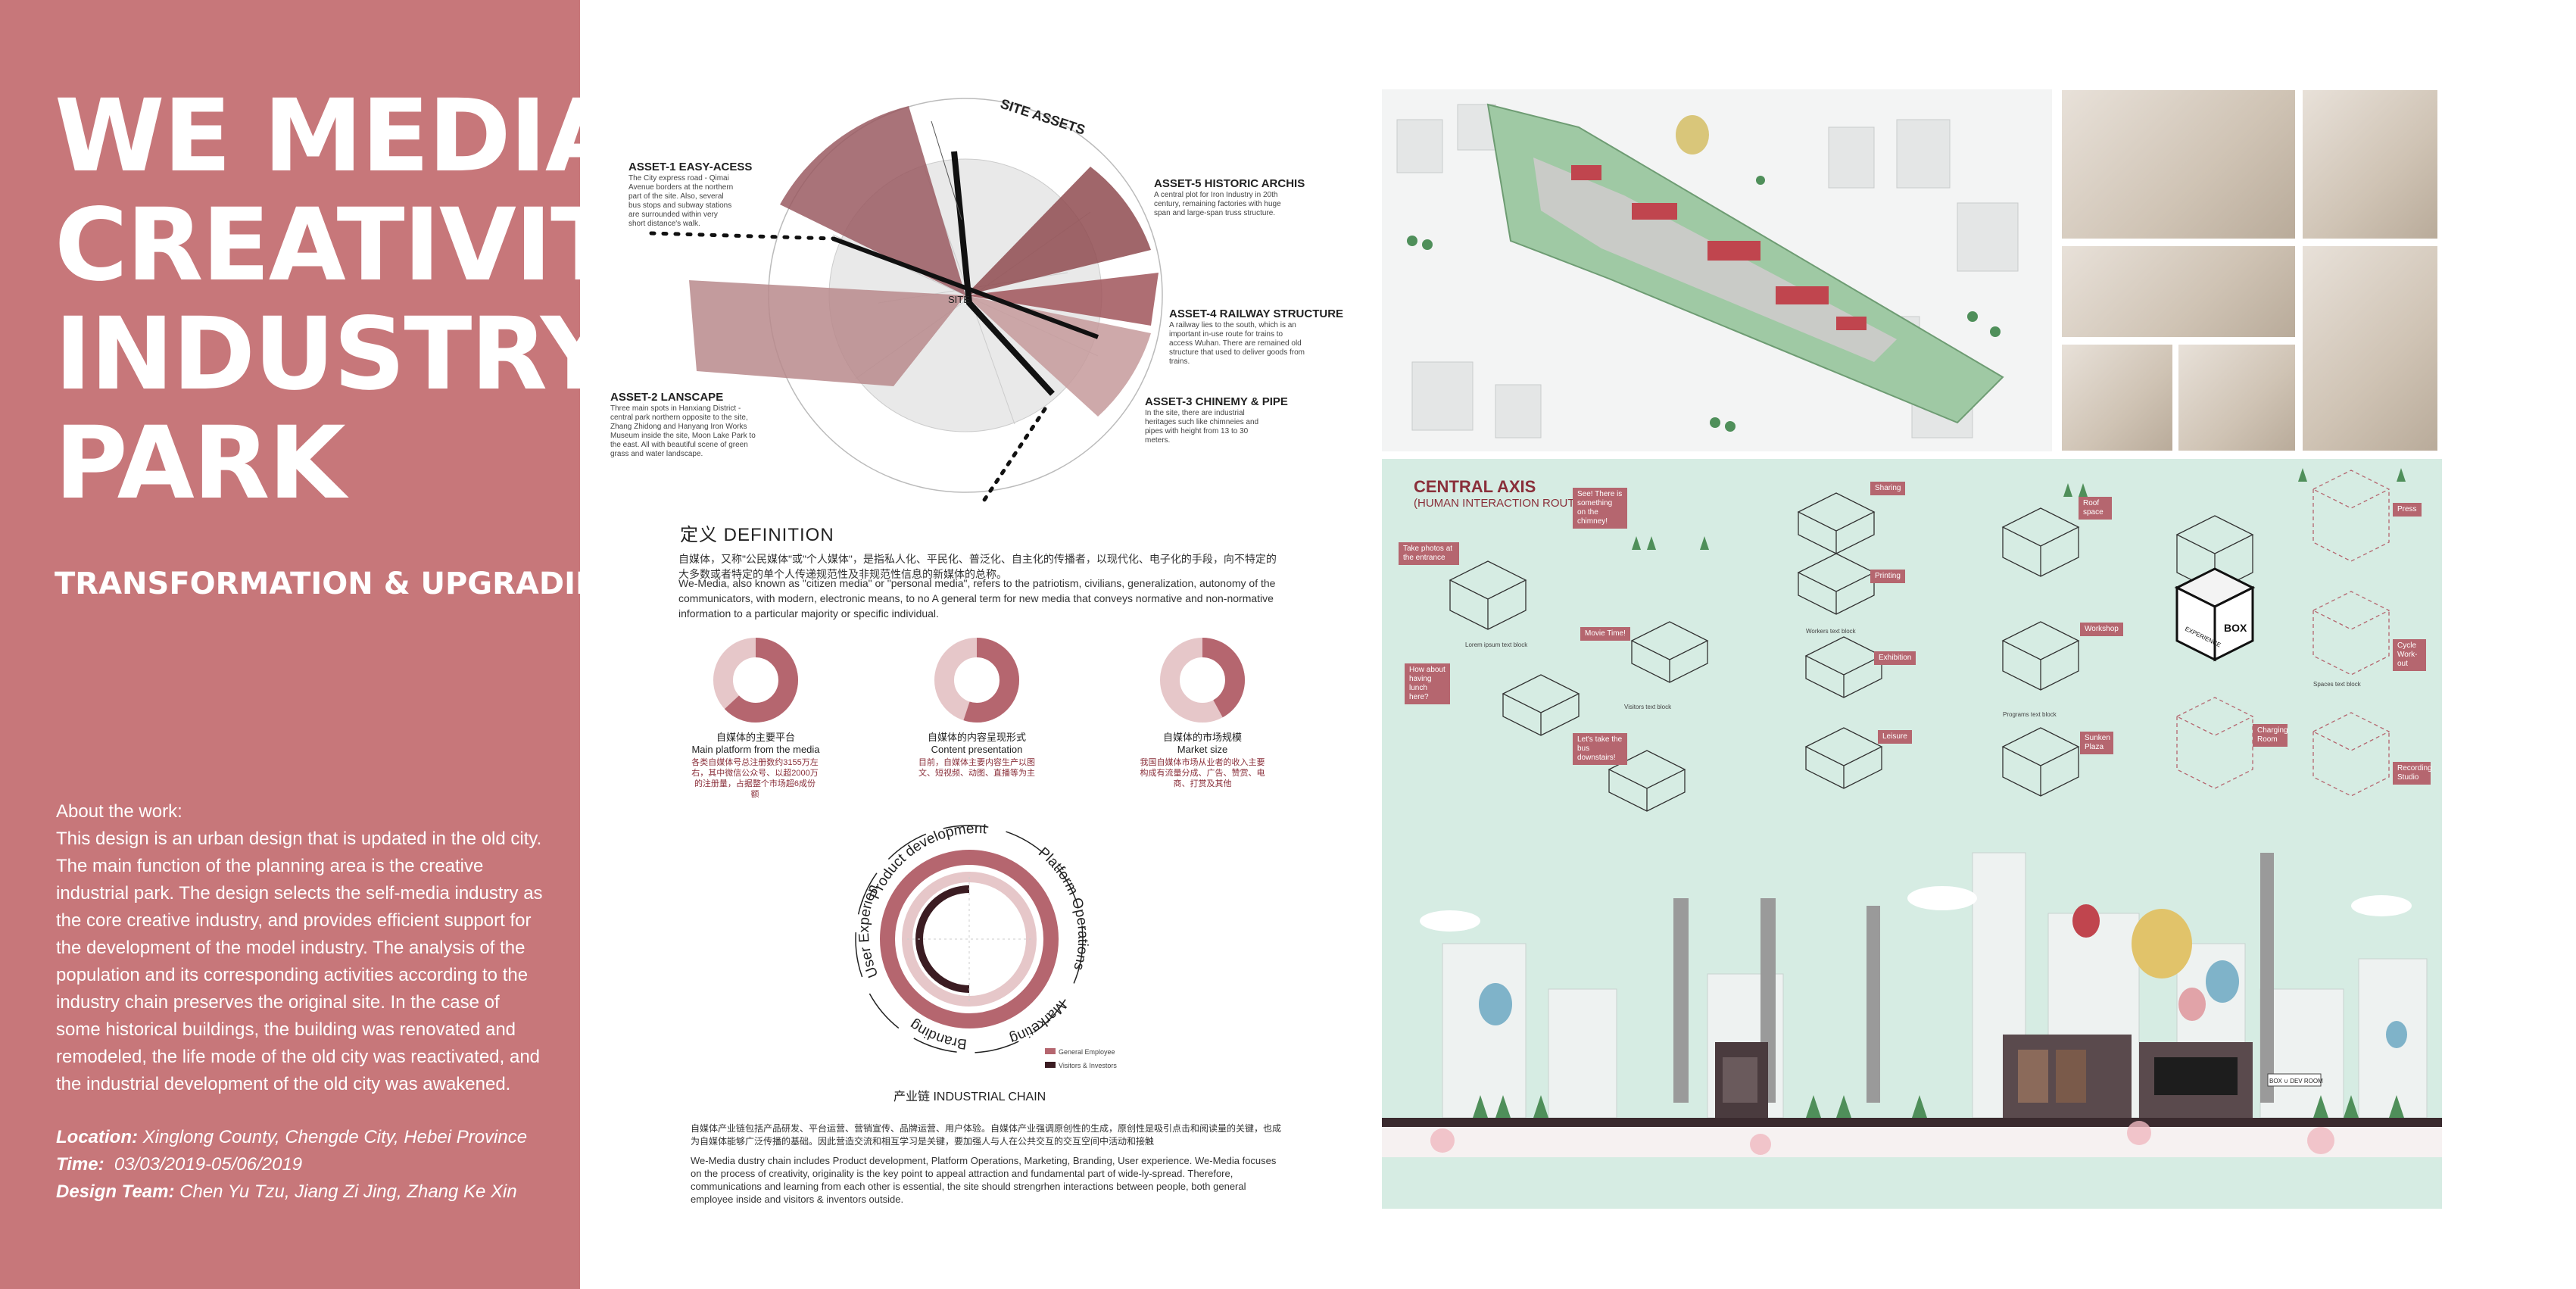  I want to click on donut-2-value, so click(976, 680).